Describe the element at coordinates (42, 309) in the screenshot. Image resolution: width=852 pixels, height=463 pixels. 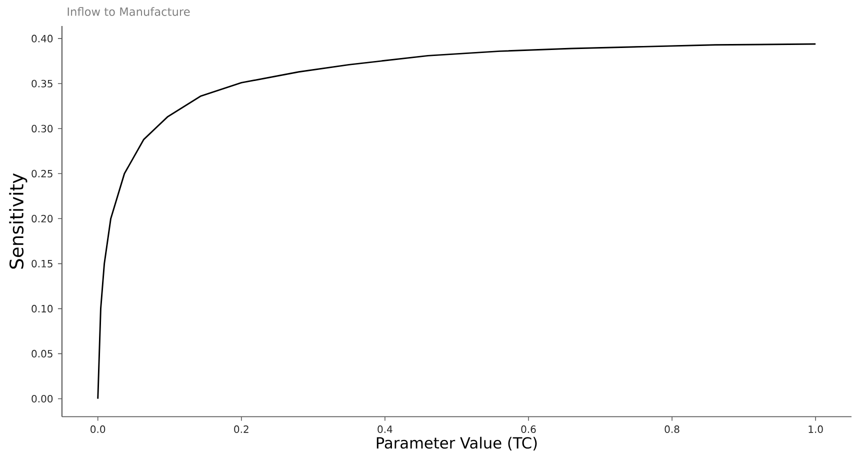
I see `y-tick-label: 0.10` at that location.